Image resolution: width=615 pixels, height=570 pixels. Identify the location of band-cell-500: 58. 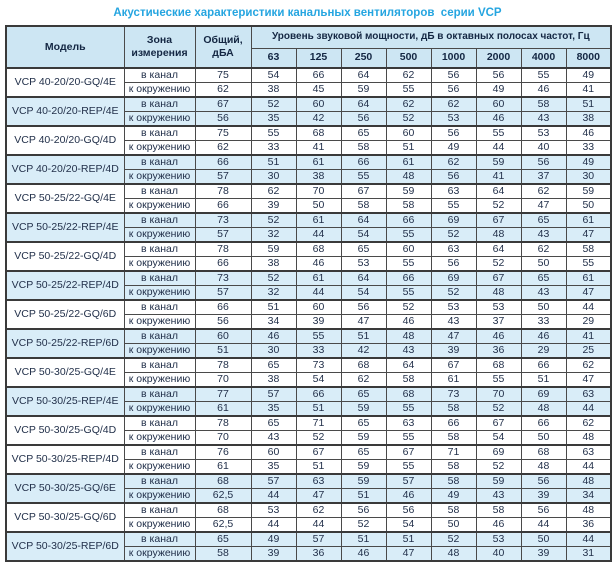
(408, 380).